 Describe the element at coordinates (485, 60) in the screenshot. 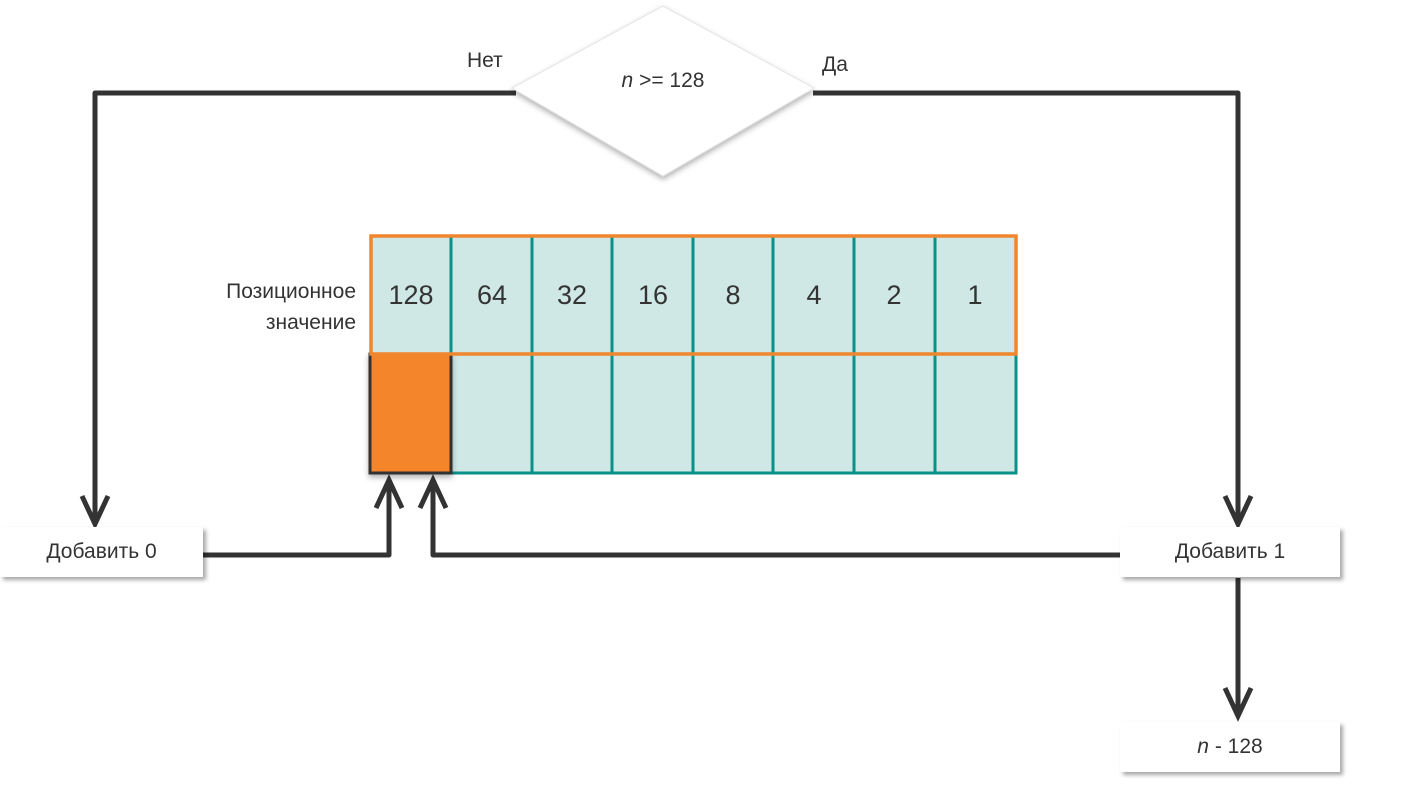

I see `no-label: Нет` at that location.